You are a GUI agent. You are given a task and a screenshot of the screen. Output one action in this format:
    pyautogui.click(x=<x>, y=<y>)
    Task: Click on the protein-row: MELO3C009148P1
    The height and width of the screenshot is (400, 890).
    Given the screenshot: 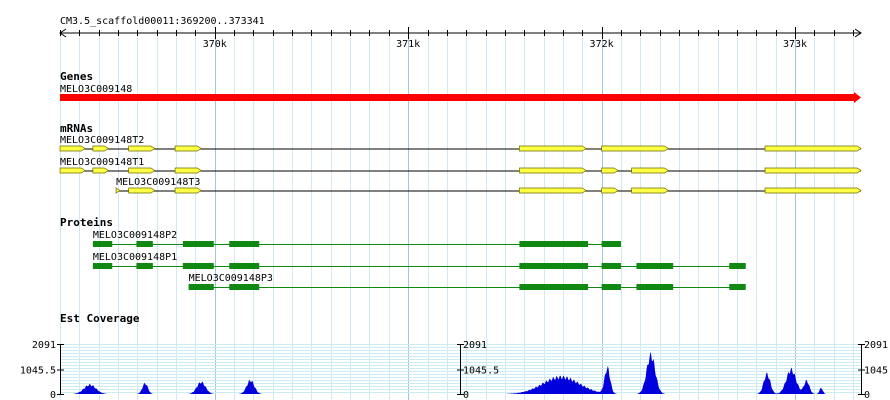 What is the action you would take?
    pyautogui.click(x=419, y=260)
    